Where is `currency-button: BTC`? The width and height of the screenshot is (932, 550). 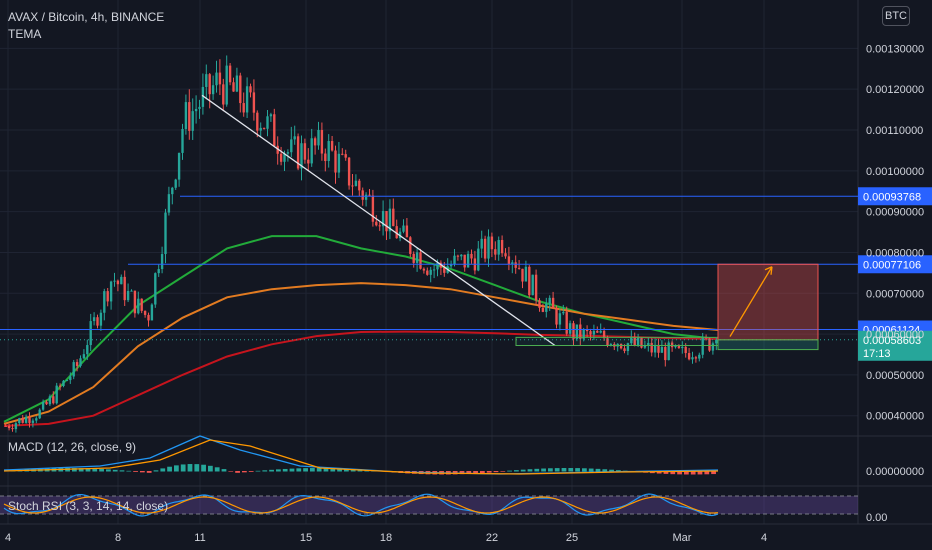 currency-button: BTC is located at coordinates (896, 16).